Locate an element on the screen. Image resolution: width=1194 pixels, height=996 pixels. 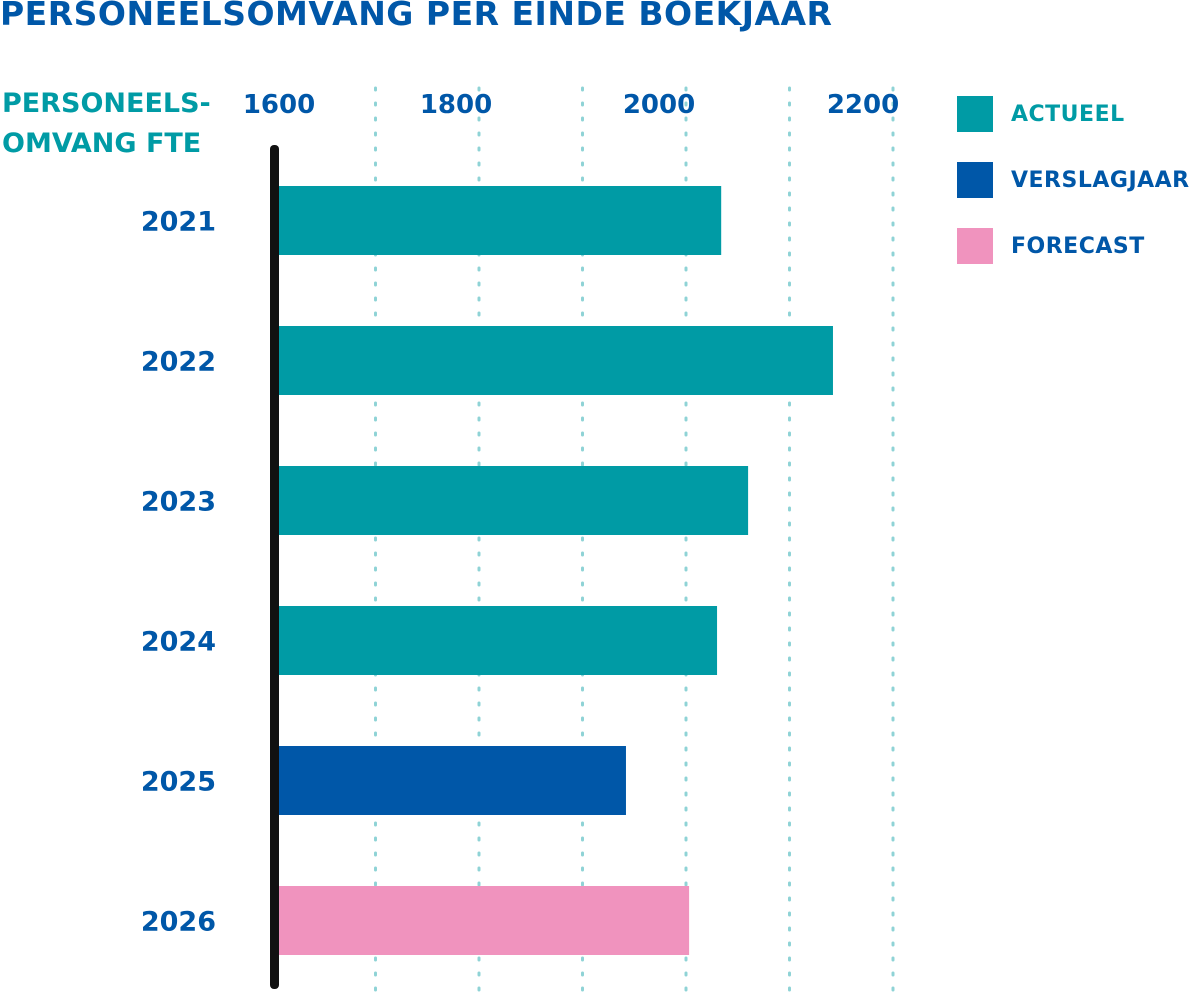
legend: ACTUEEL VERSLAGJAAR FORECAST is located at coordinates (1073, 195).